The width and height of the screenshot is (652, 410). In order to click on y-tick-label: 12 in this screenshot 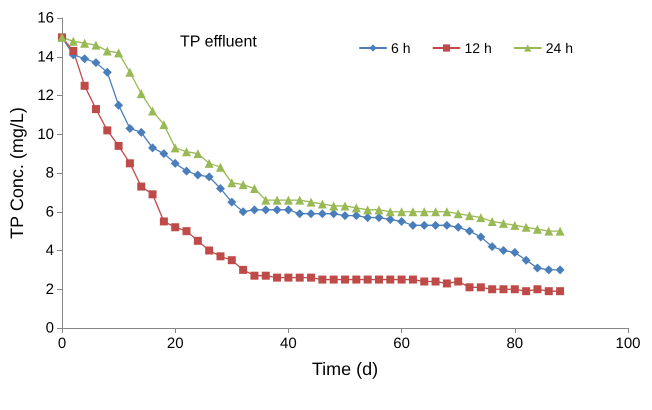, I will do `click(45, 95)`.